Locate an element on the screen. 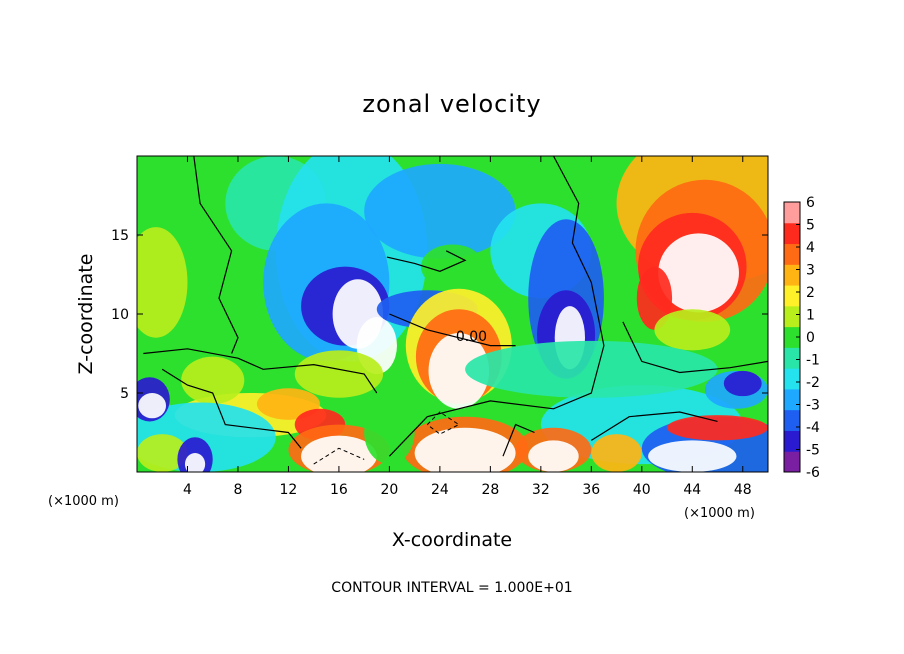 The width and height of the screenshot is (904, 654). colorbar-tick-label: -5 is located at coordinates (813, 451).